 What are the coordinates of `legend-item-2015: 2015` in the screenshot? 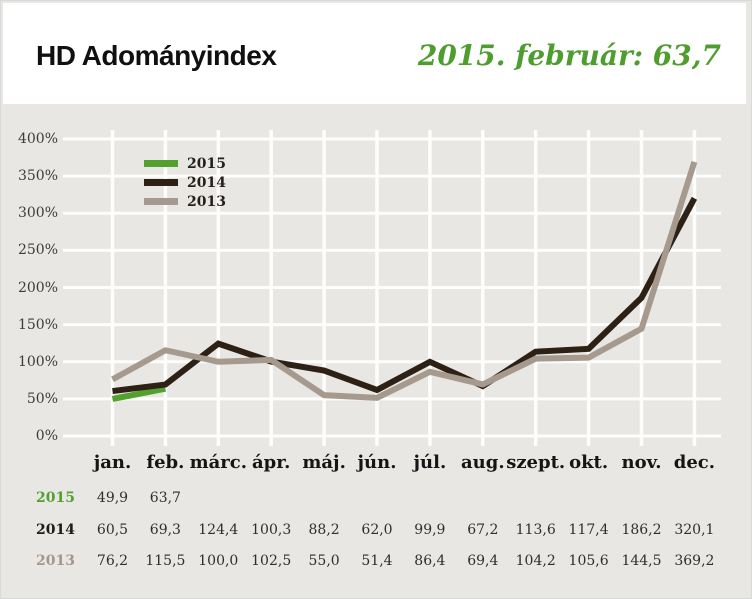 It's located at (185, 163).